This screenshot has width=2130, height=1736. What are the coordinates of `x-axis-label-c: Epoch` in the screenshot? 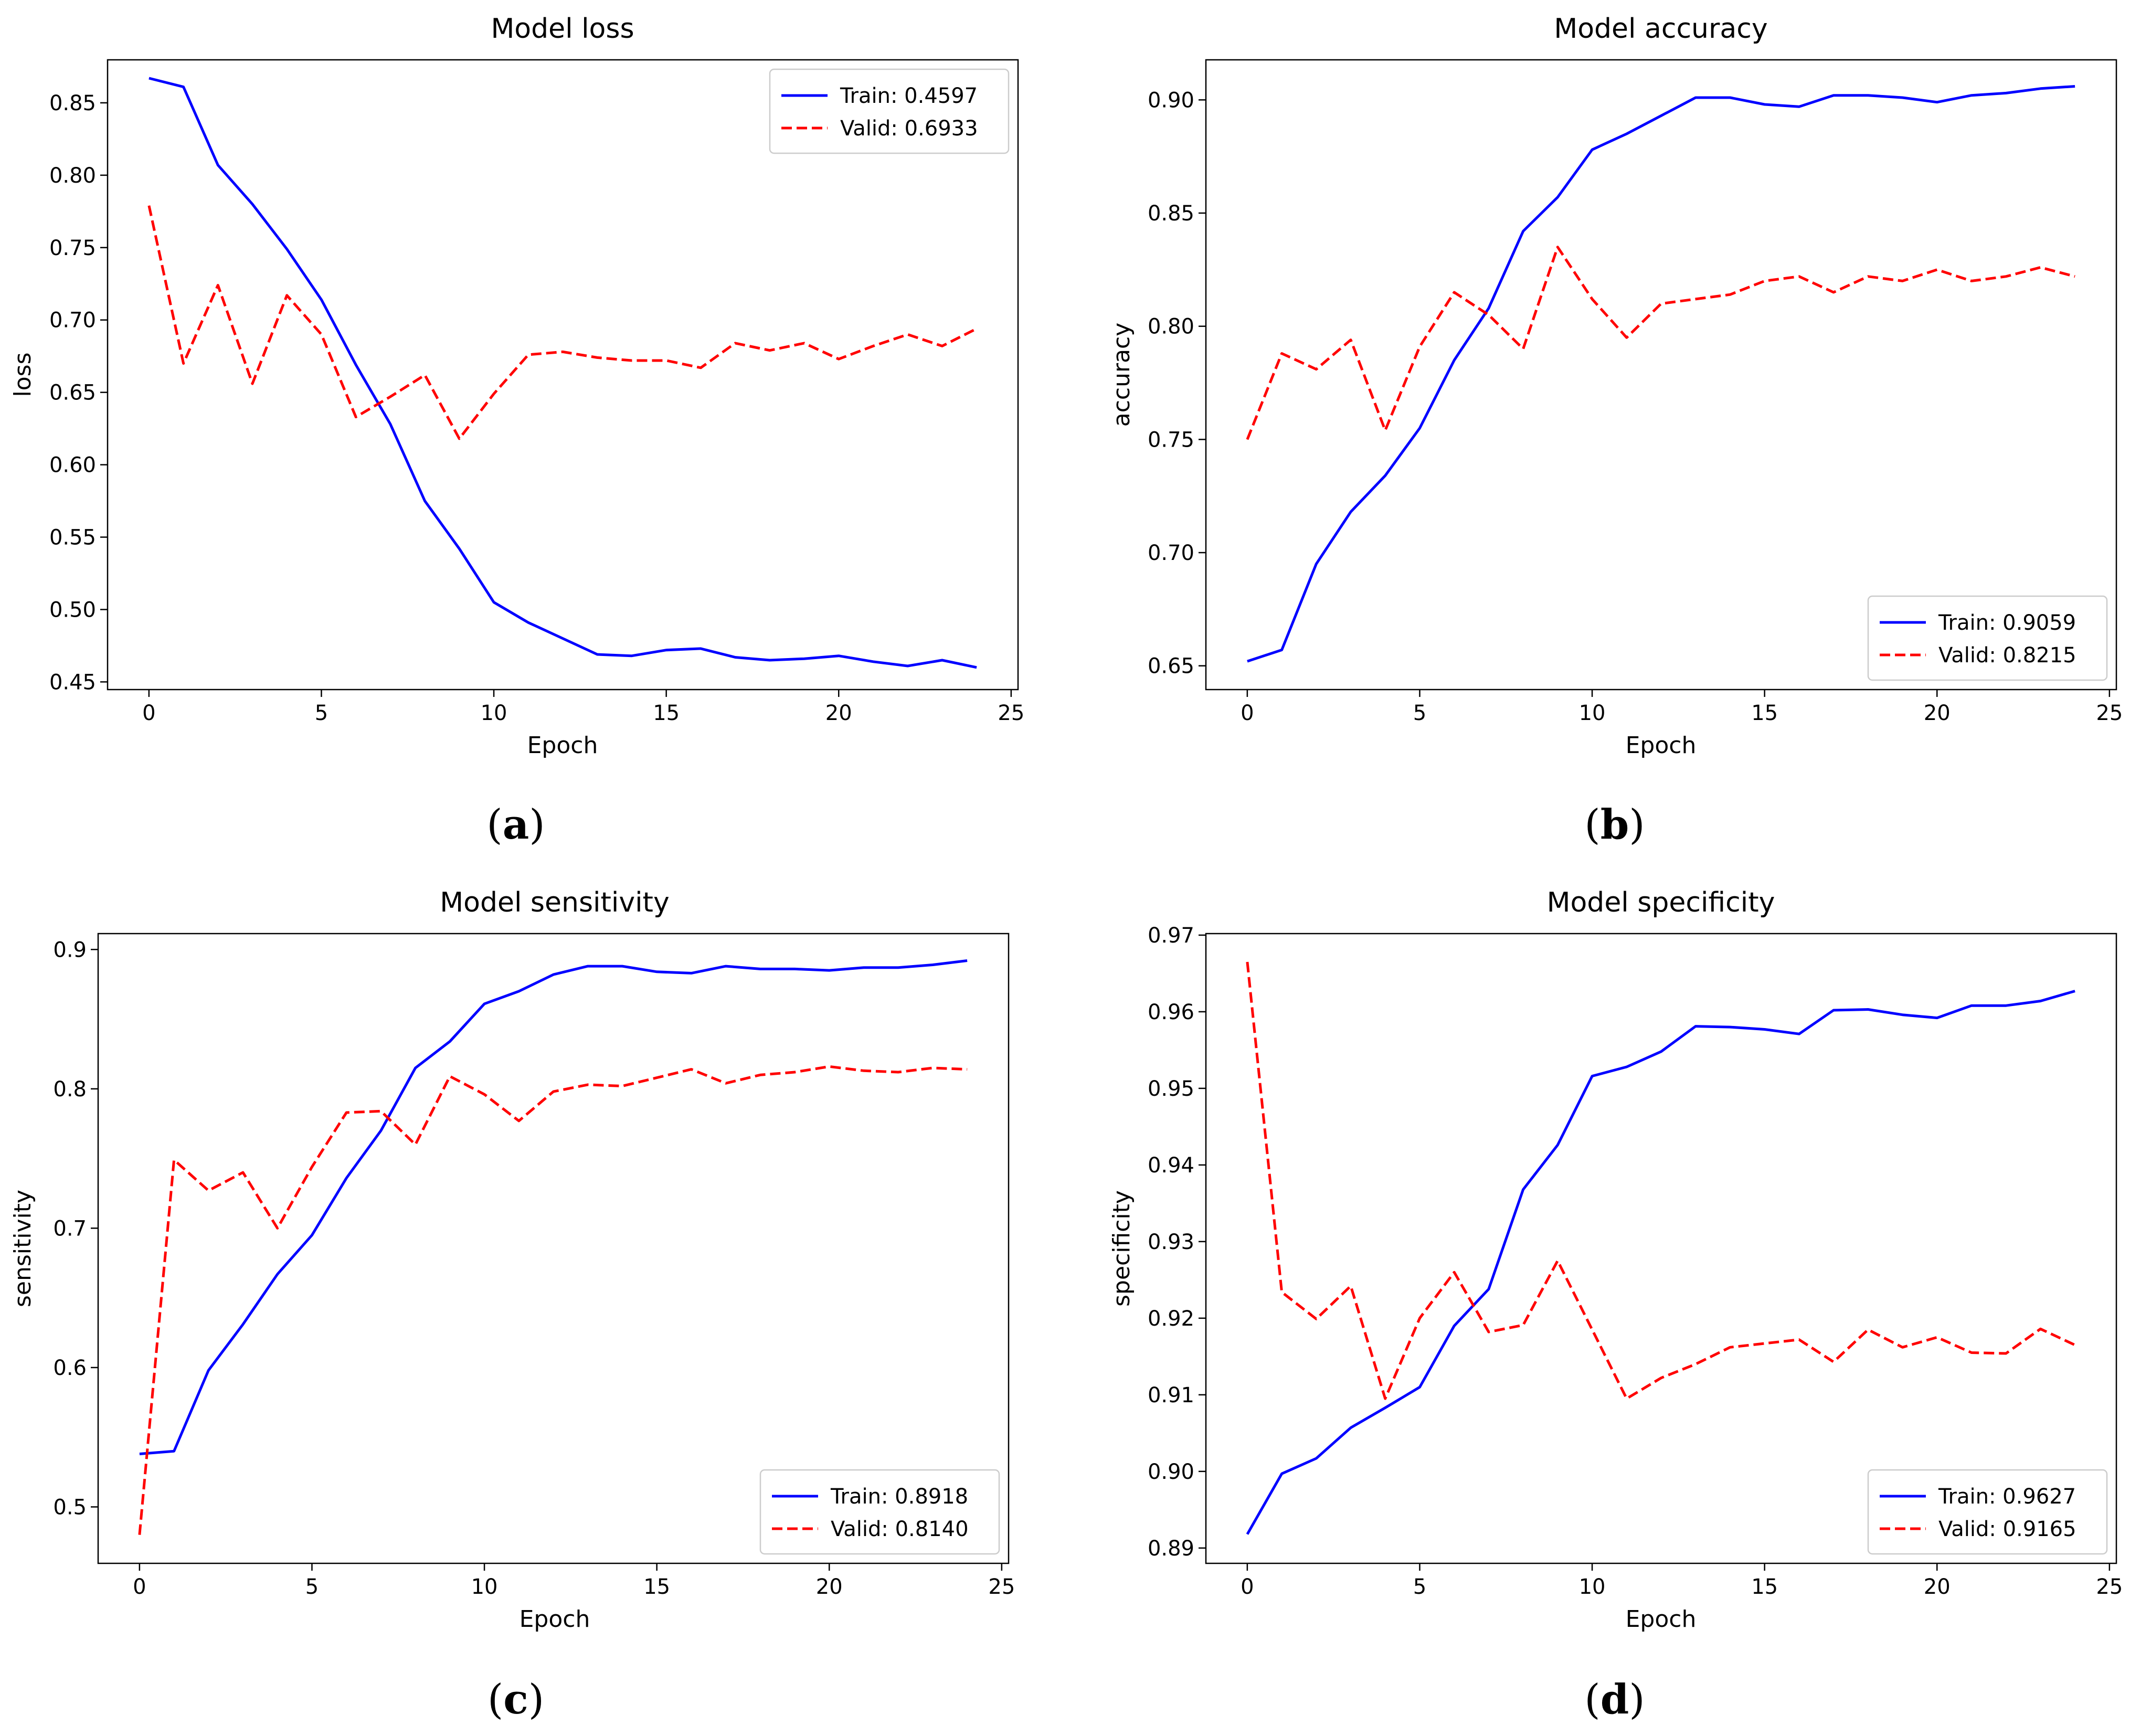 It's located at (555, 1619).